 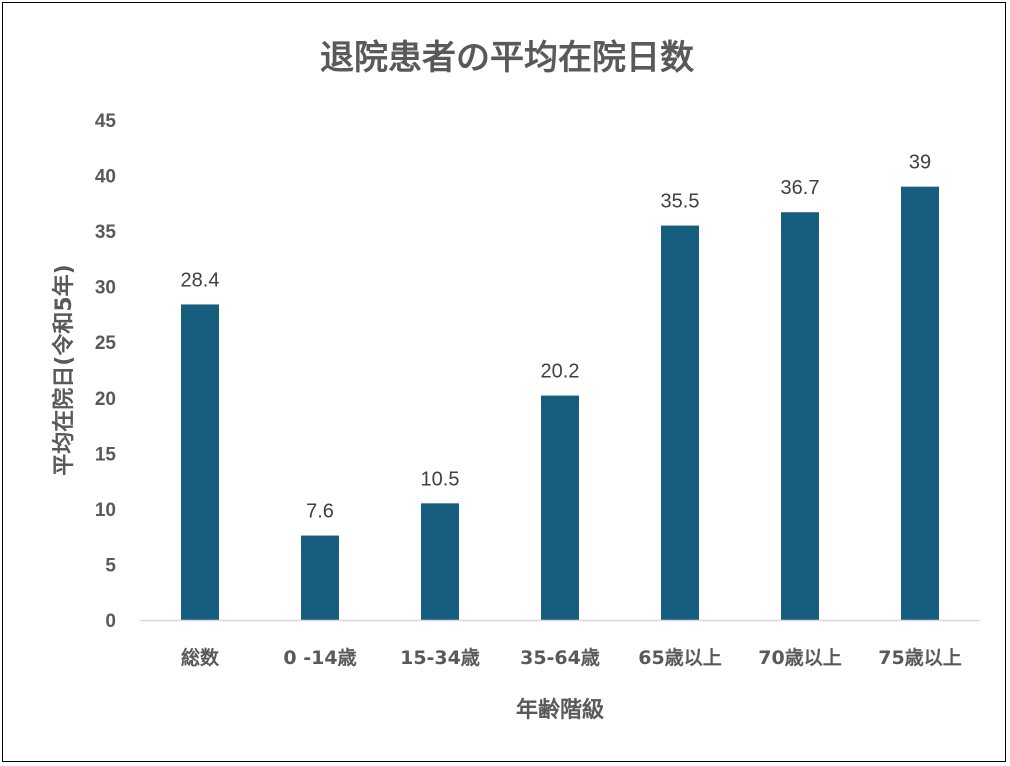 I want to click on y-tick-label: 45, so click(x=106, y=121).